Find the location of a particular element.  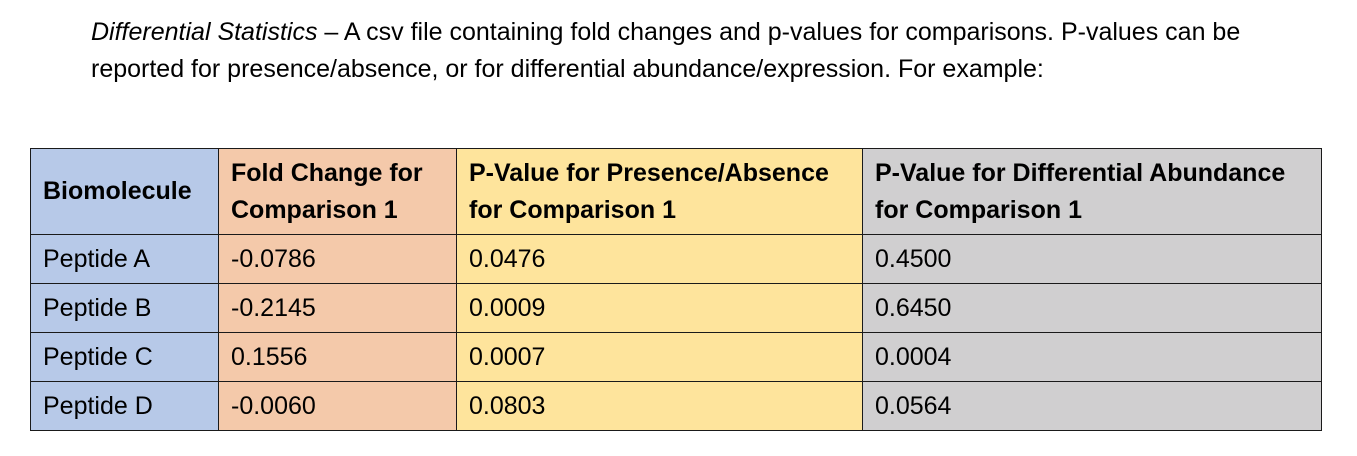

table-row: Peptide C 0.1556 0.0007 0.0004 is located at coordinates (676, 357).